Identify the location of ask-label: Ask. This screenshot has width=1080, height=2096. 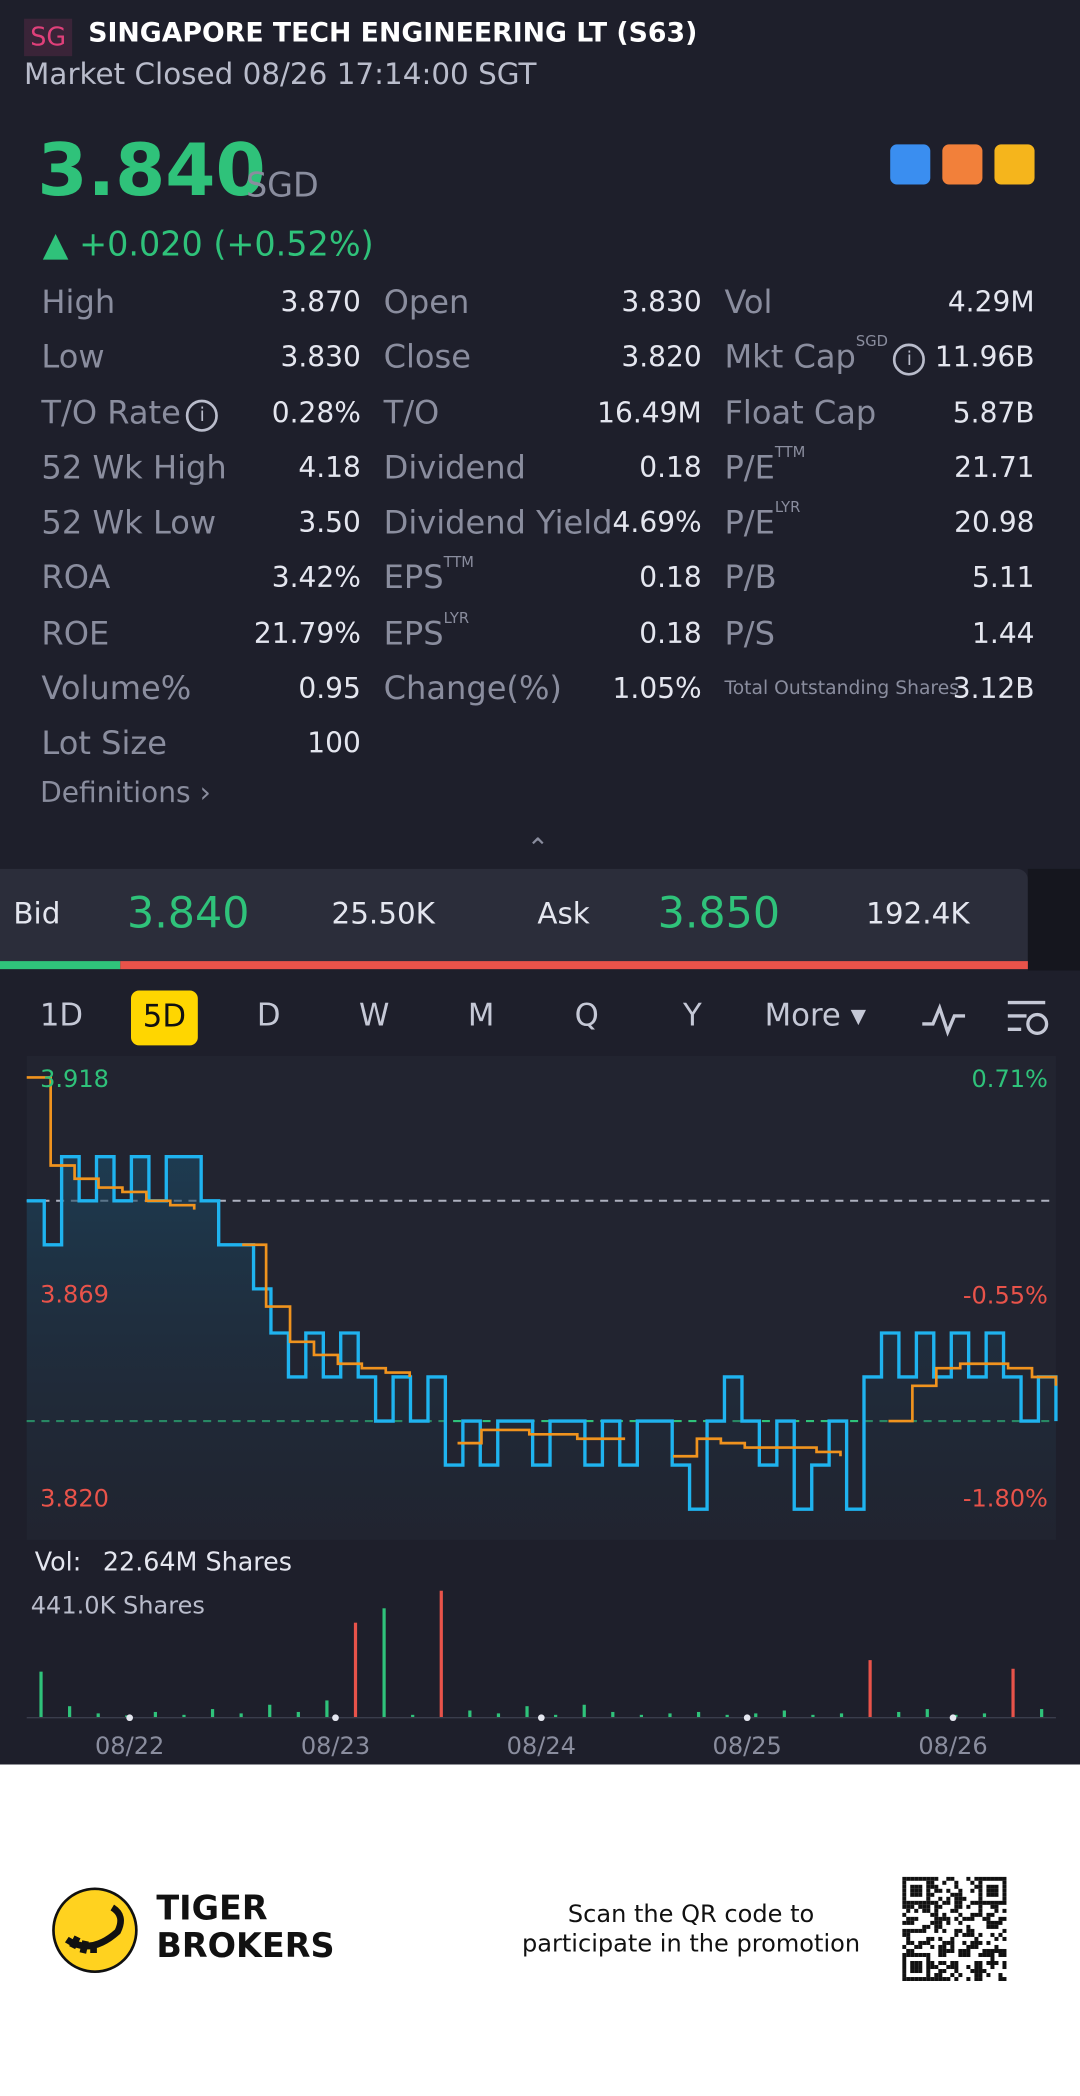
(563, 915).